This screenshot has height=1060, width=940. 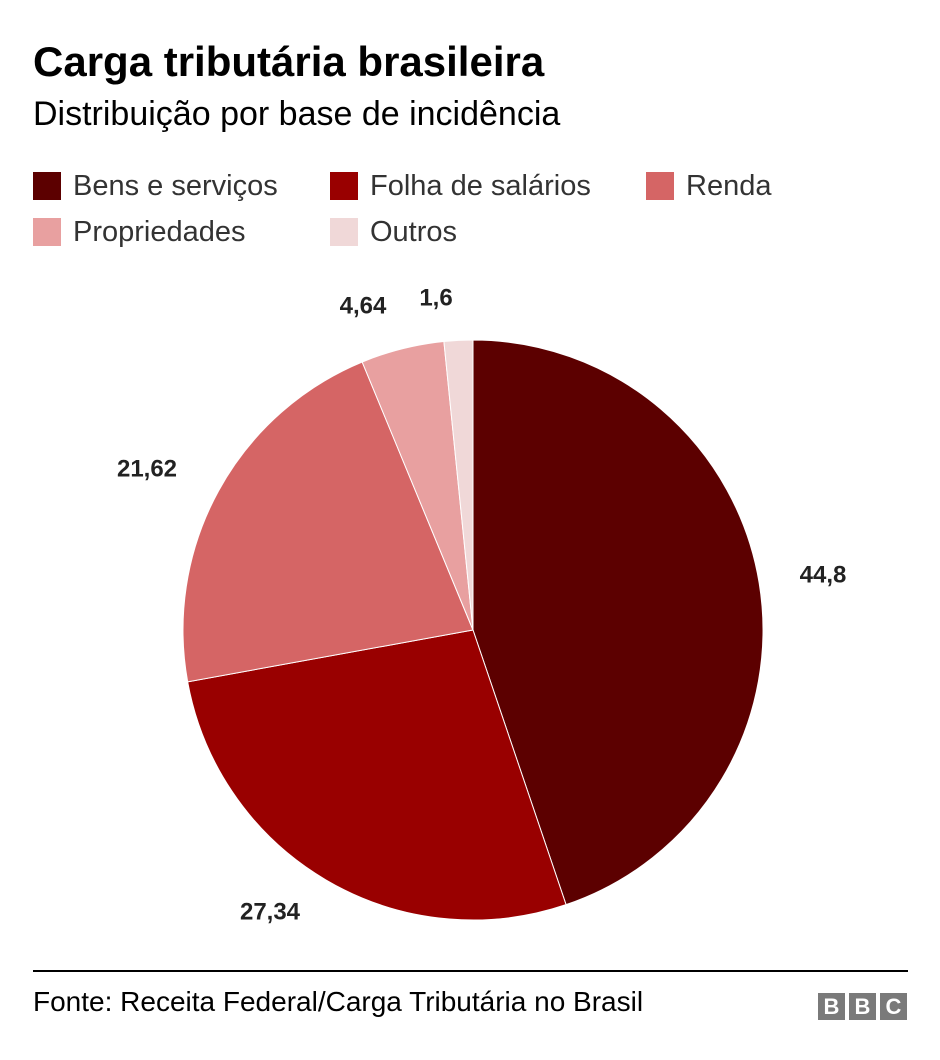 I want to click on legend-swatch-outros, so click(x=344, y=232).